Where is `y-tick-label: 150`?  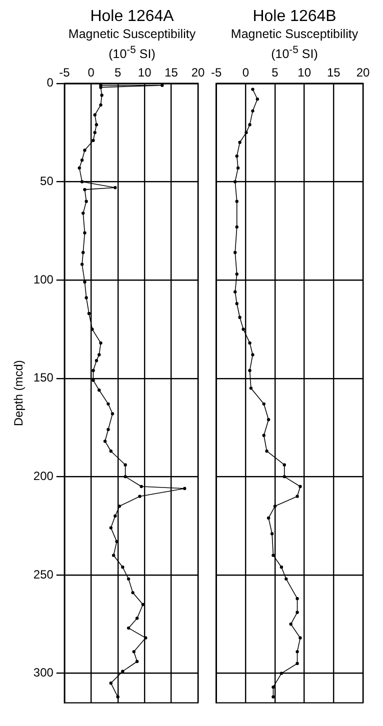
y-tick-label: 150 is located at coordinates (43, 377).